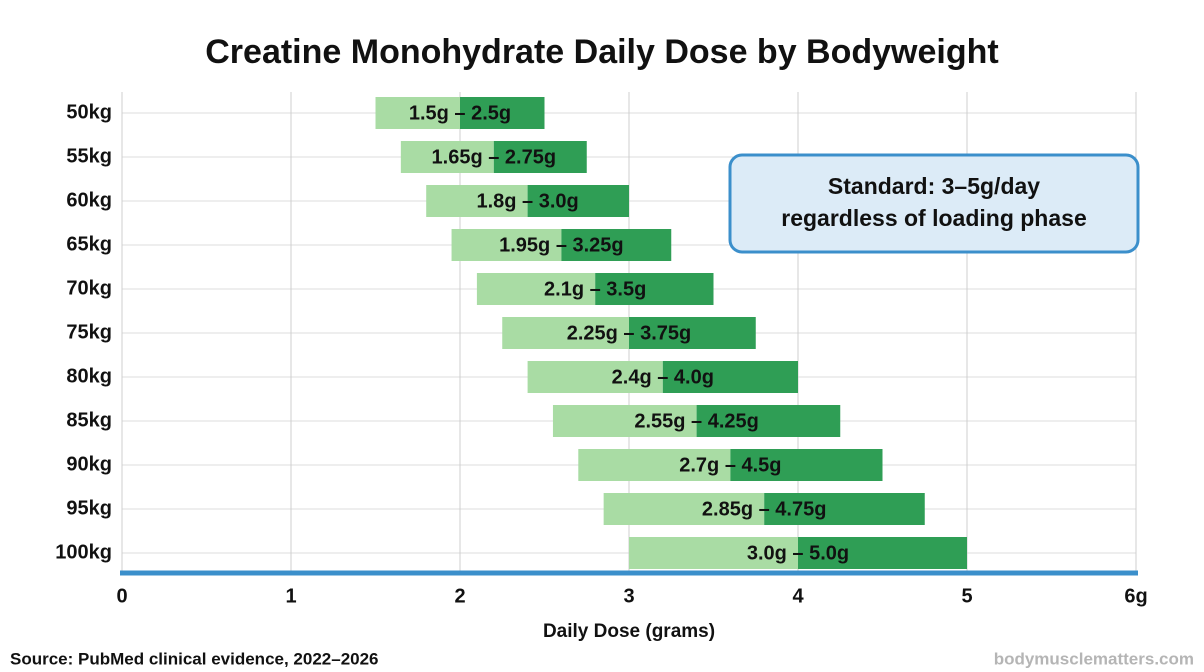 Image resolution: width=1204 pixels, height=672 pixels. Describe the element at coordinates (89, 464) in the screenshot. I see `y-tick-label: 90kg` at that location.